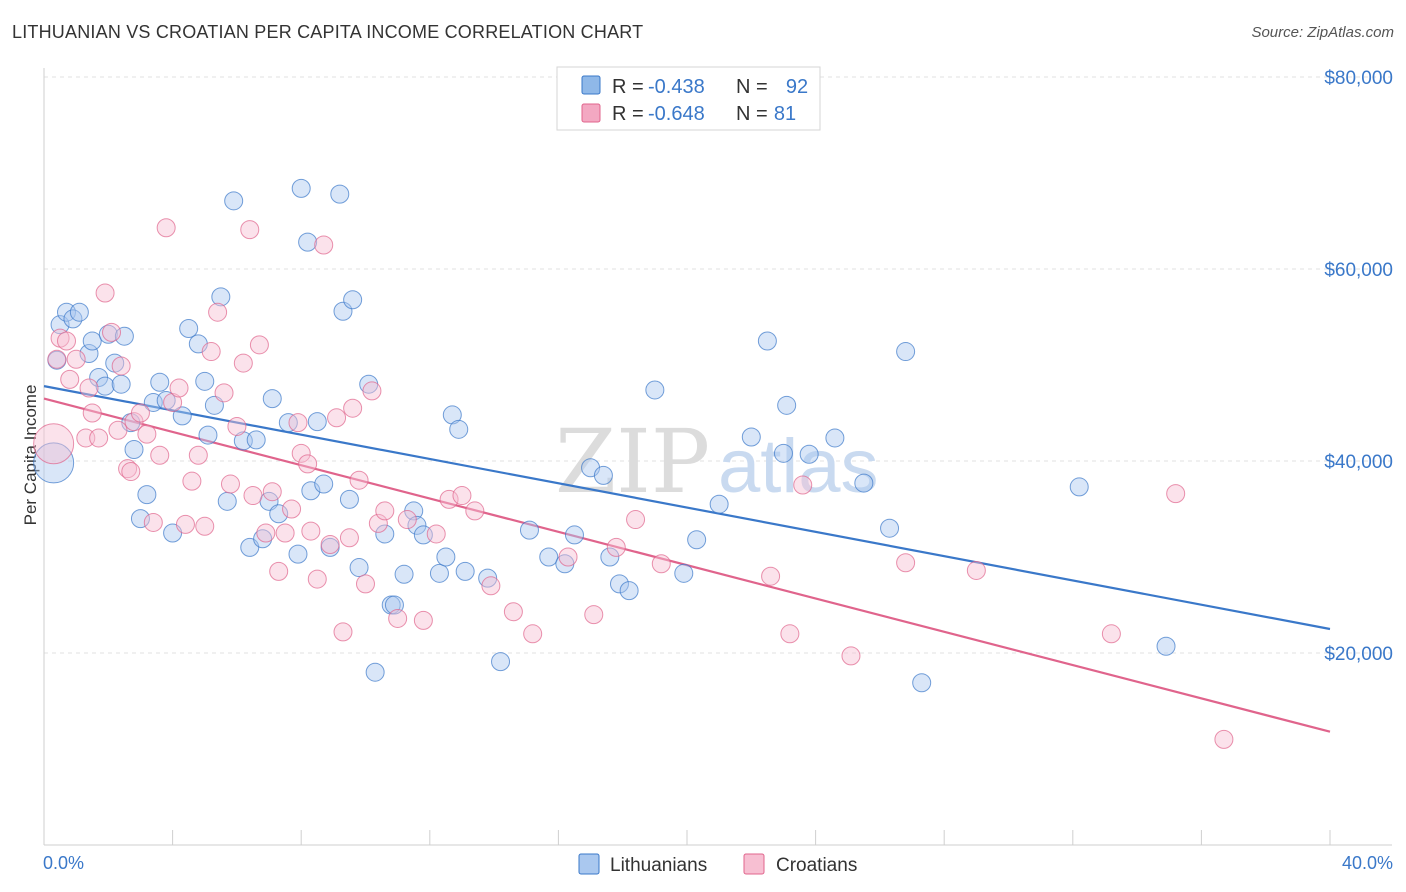  Describe the element at coordinates (30, 455) in the screenshot. I see `y-axis-label: Per Capita Income` at that location.